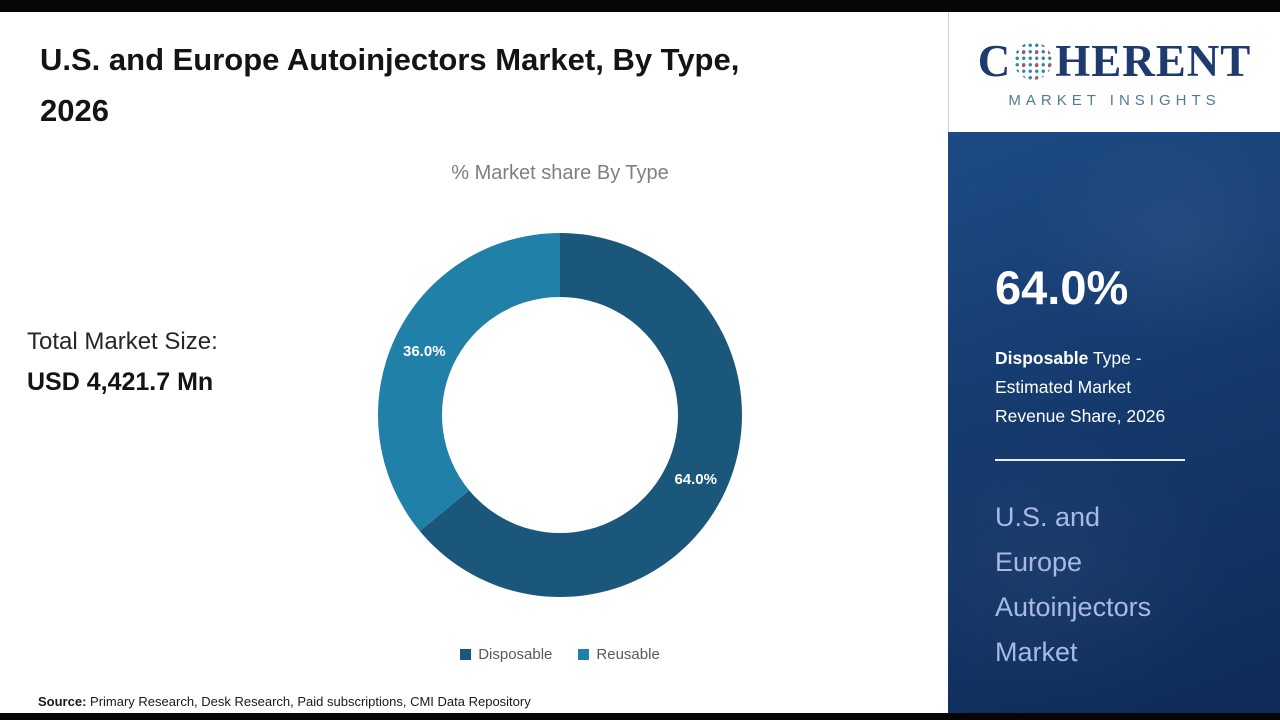 Image resolution: width=1280 pixels, height=720 pixels. I want to click on legend-swatch-disposable, so click(466, 654).